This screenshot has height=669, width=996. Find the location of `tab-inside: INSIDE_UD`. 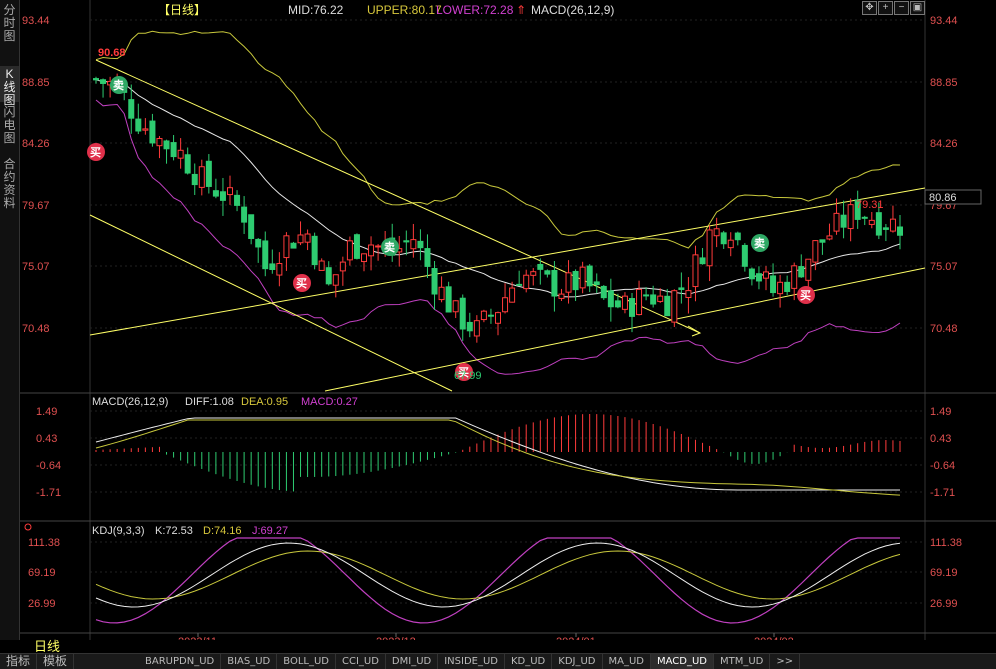

tab-inside: INSIDE_UD is located at coordinates (471, 661).